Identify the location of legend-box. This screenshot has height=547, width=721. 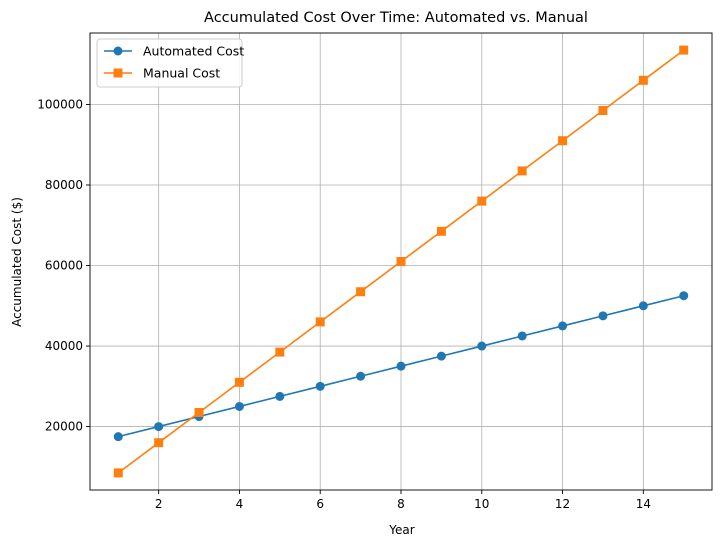
(169, 63).